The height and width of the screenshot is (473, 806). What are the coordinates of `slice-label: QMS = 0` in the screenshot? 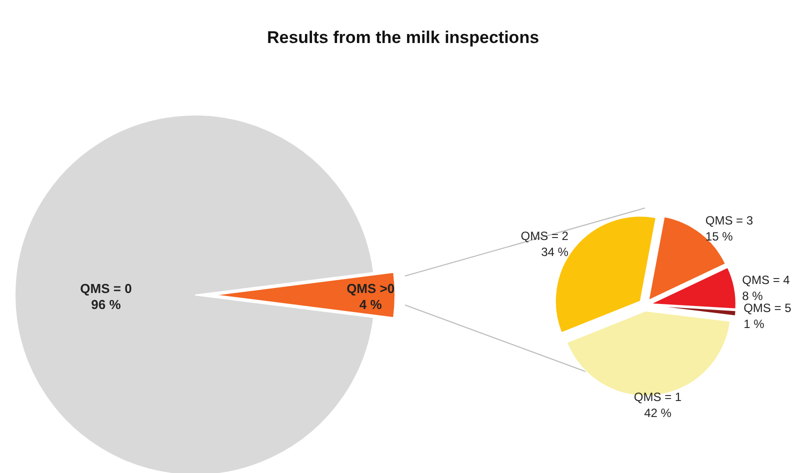 It's located at (106, 288).